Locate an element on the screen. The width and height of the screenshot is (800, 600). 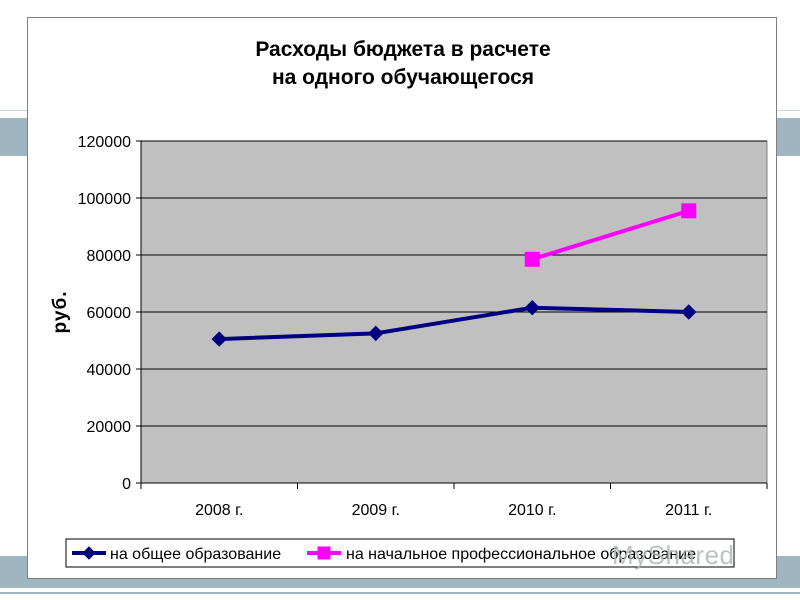
y-tick-label: 60000 is located at coordinates (109, 313).